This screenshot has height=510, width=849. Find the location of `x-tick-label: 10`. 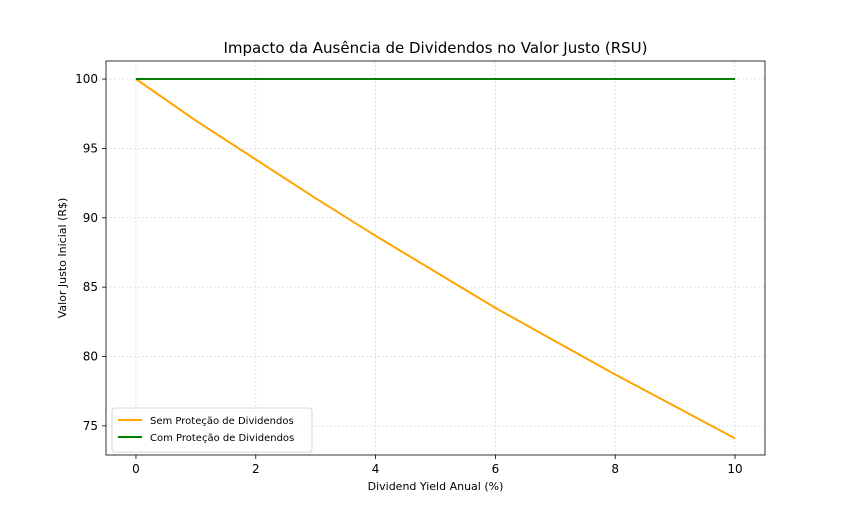

x-tick-label: 10 is located at coordinates (734, 469).